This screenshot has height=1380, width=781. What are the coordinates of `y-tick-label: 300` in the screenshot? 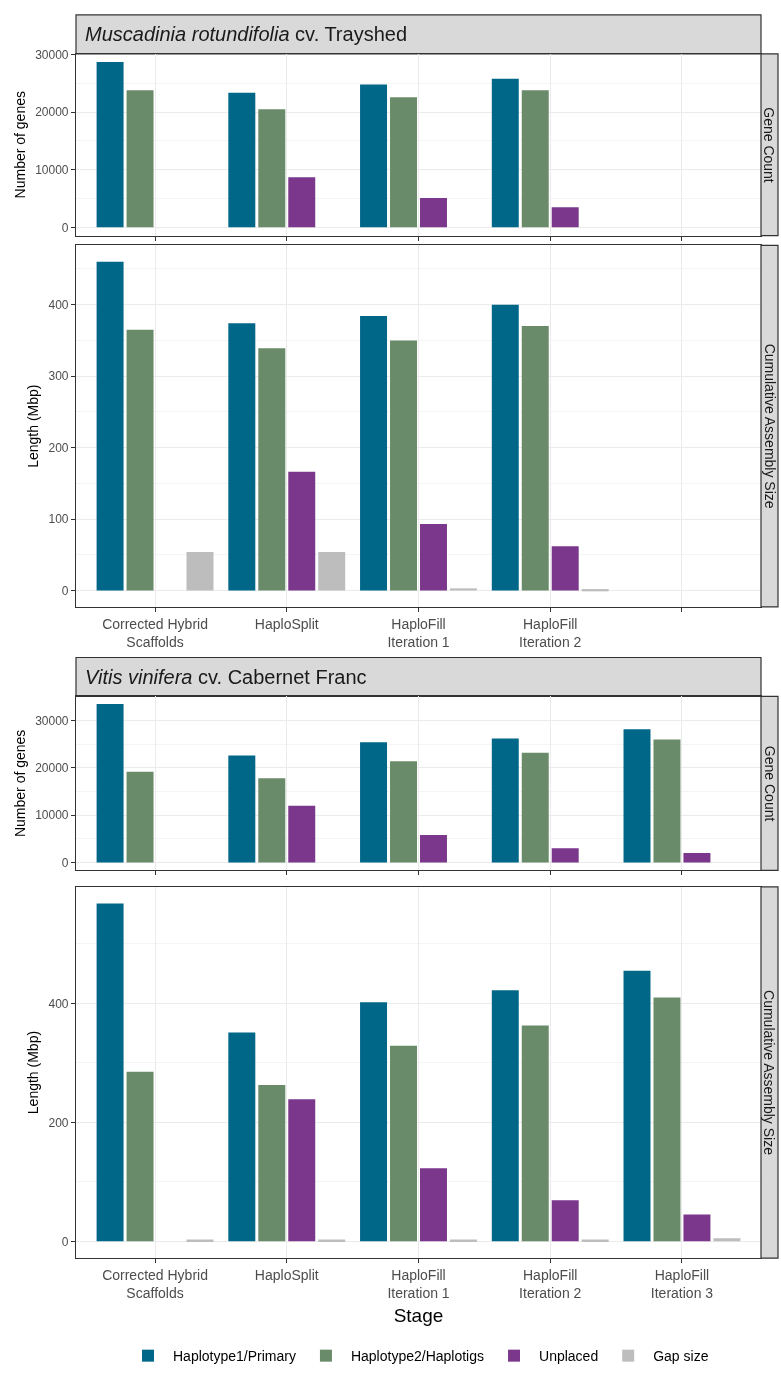 It's located at (58, 376).